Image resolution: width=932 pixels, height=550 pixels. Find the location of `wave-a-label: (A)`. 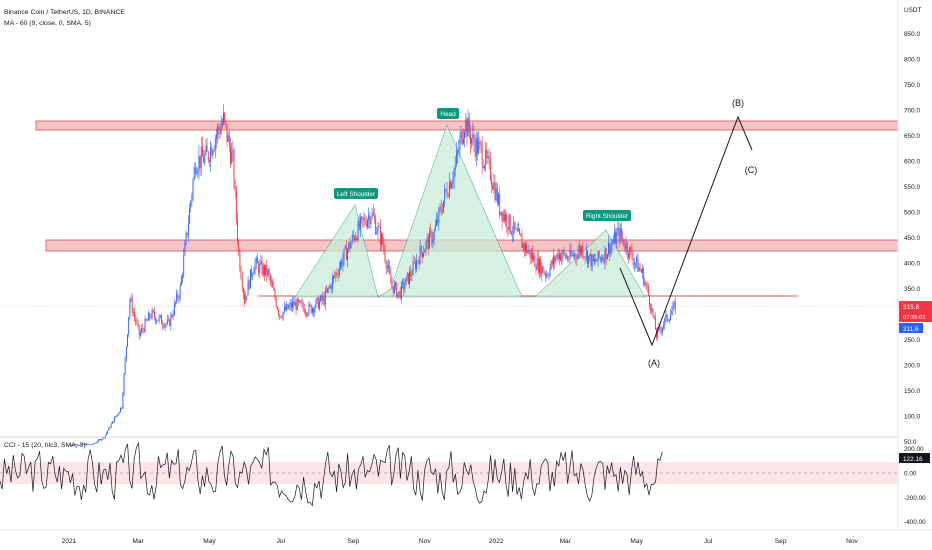

wave-a-label: (A) is located at coordinates (654, 363).